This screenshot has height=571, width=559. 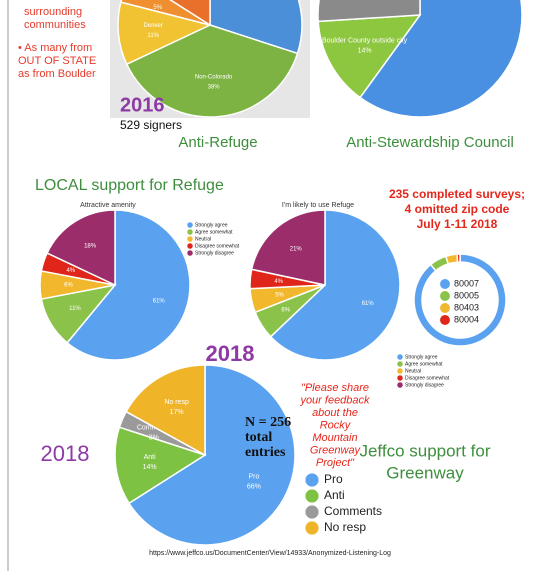 I want to click on note: communities, so click(x=55, y=25).